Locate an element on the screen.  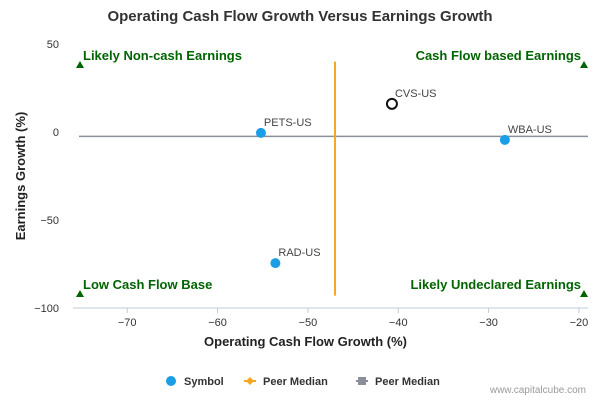
data-point-pets-us is located at coordinates (260, 132).